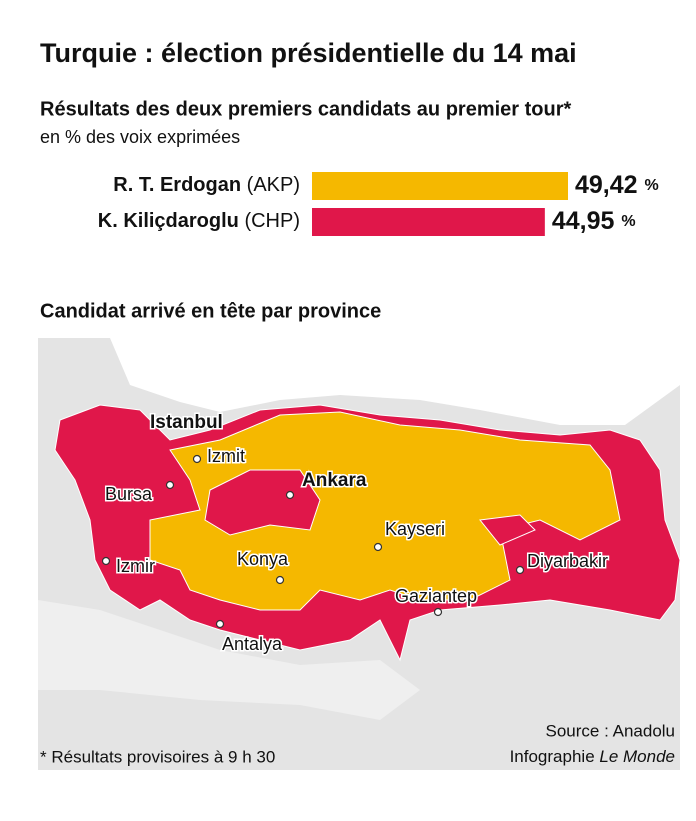 This screenshot has width=696, height=821. Describe the element at coordinates (555, 756) in the screenshot. I see `credit-text: Infographie` at that location.